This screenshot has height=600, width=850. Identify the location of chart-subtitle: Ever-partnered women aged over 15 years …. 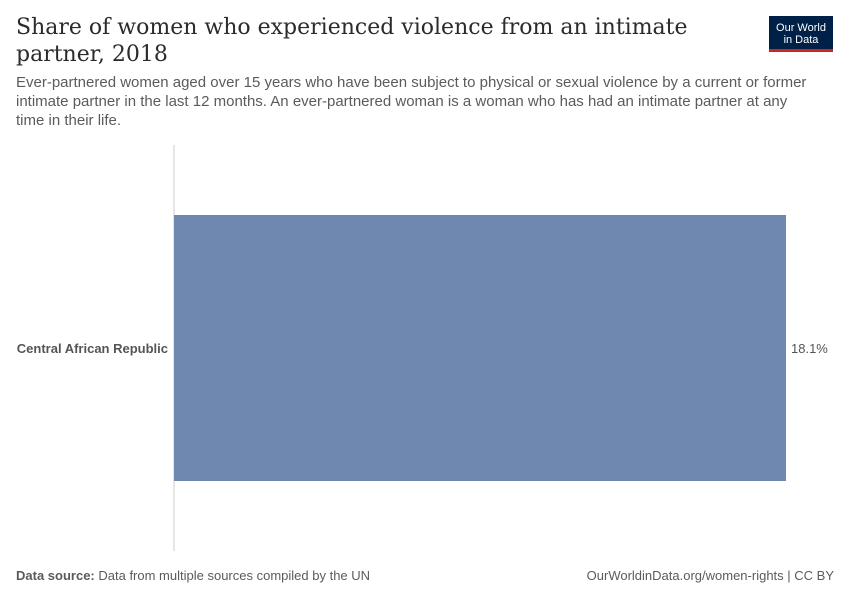
(411, 101).